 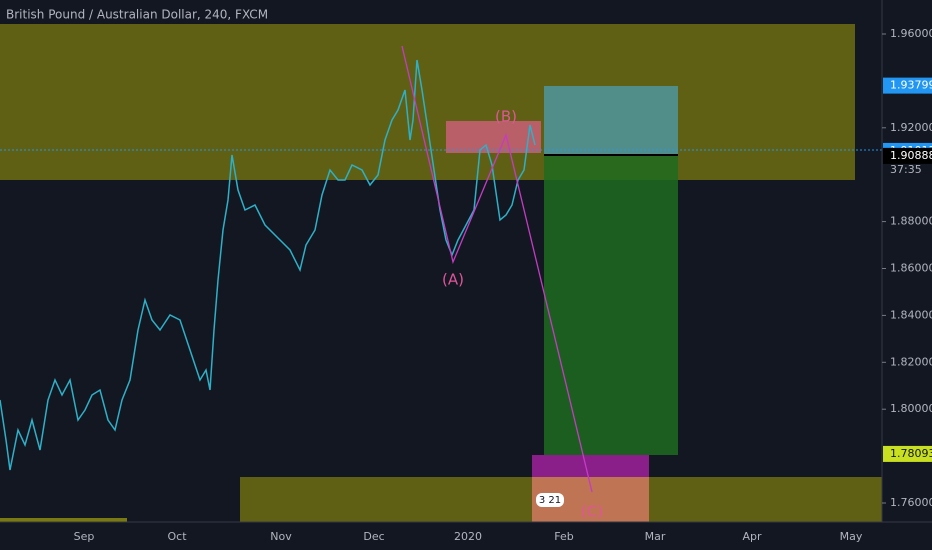 I want to click on price-tick: 1.96000, so click(x=911, y=33).